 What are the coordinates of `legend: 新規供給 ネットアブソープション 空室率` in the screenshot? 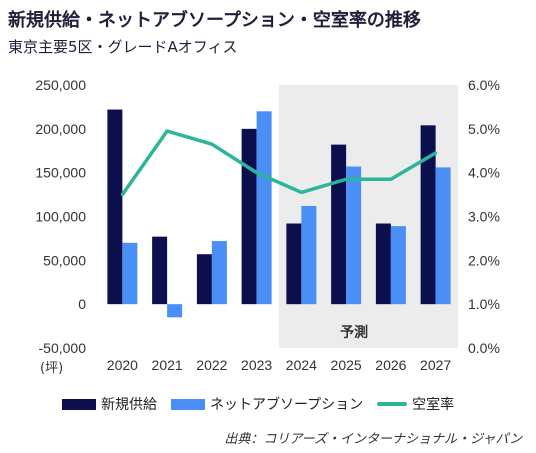 It's located at (265, 404).